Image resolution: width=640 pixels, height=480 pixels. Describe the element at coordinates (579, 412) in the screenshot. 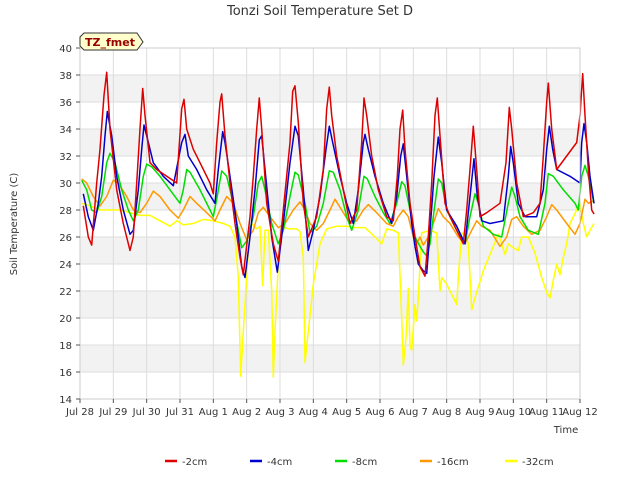

I see `x-tick-label: Aug 12` at that location.